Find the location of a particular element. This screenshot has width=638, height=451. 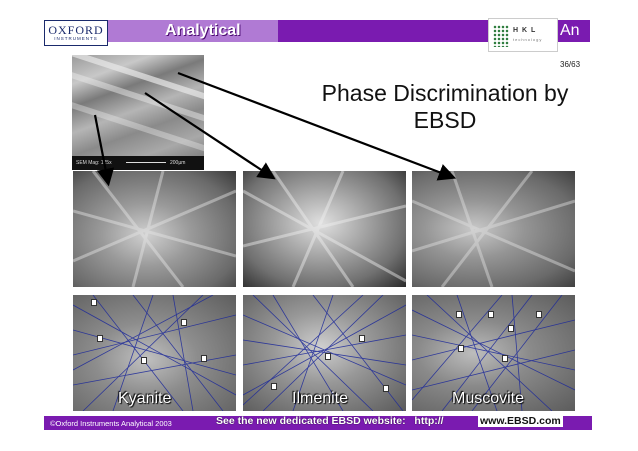

indexed-pattern-kyanite is located at coordinates (154, 353).